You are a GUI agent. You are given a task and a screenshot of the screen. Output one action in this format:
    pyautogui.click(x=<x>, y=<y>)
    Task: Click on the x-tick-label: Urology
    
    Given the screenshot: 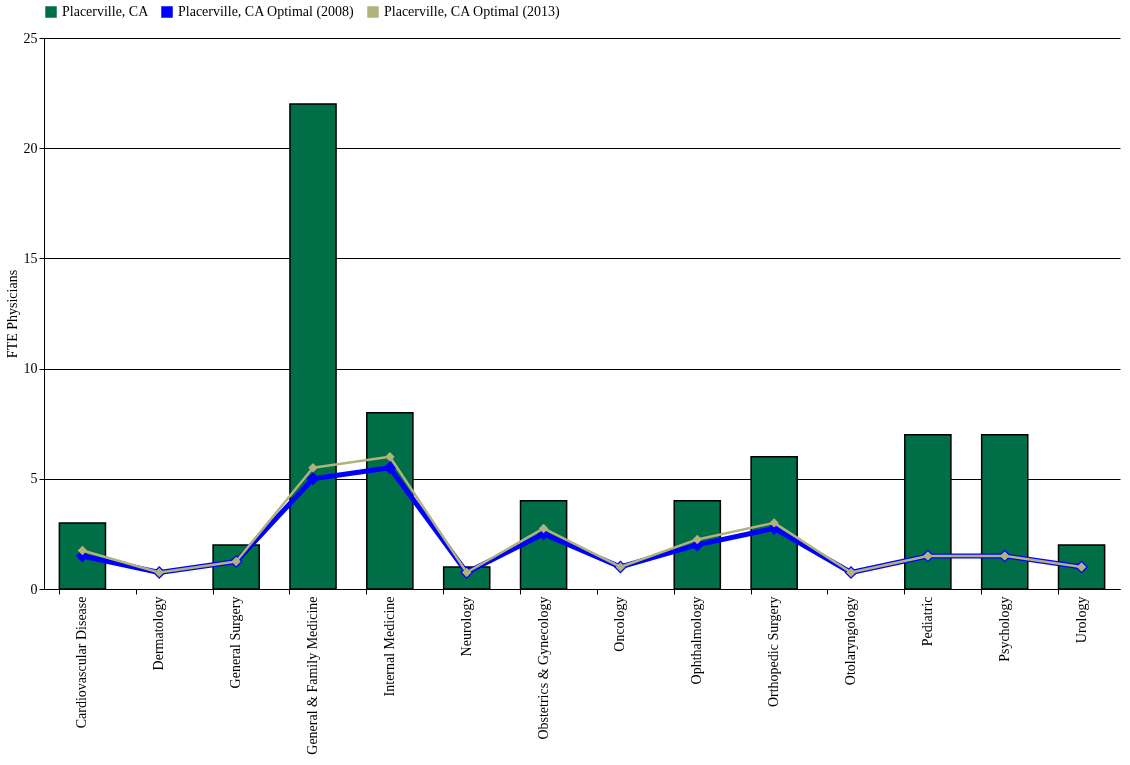 What is the action you would take?
    pyautogui.click(x=1081, y=620)
    